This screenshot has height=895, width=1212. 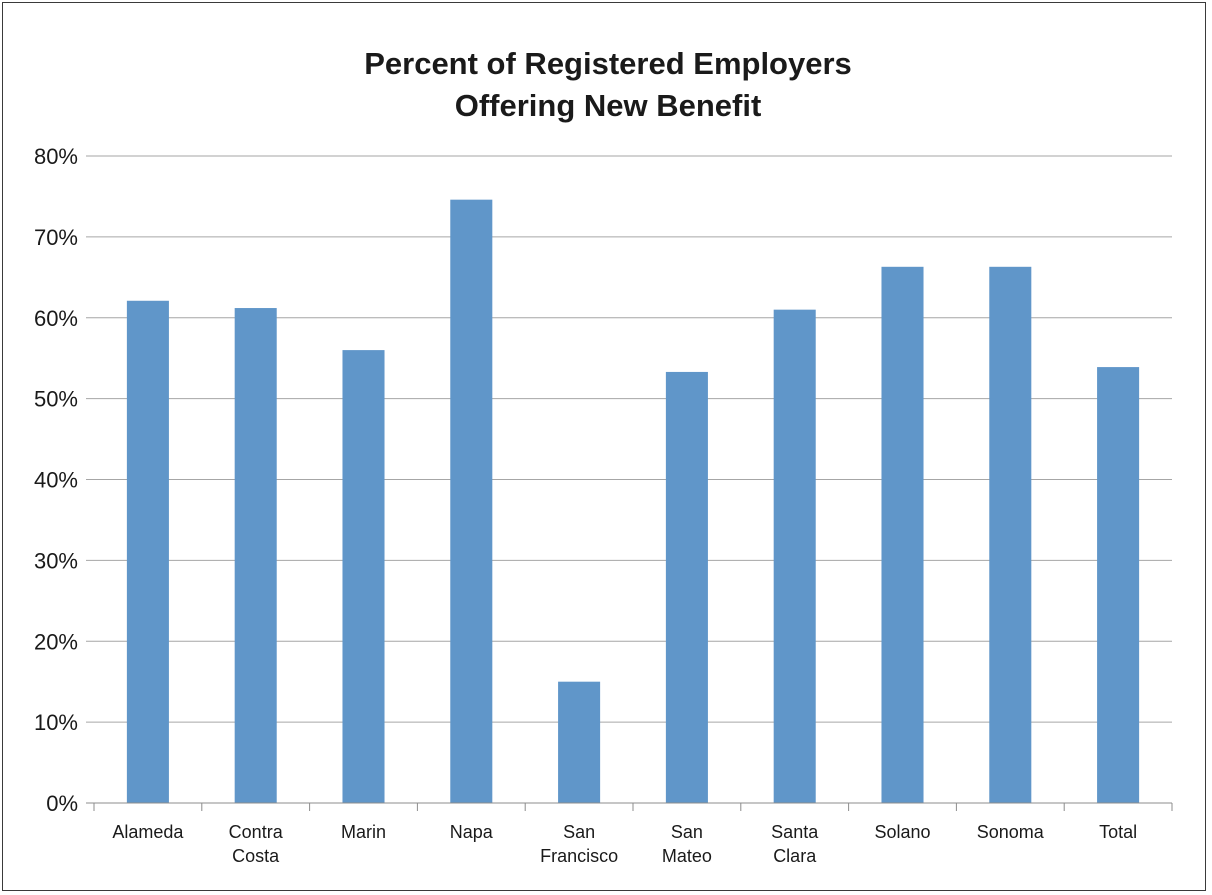 What do you see at coordinates (56, 480) in the screenshot?
I see `y-tick-label: 40%` at bounding box center [56, 480].